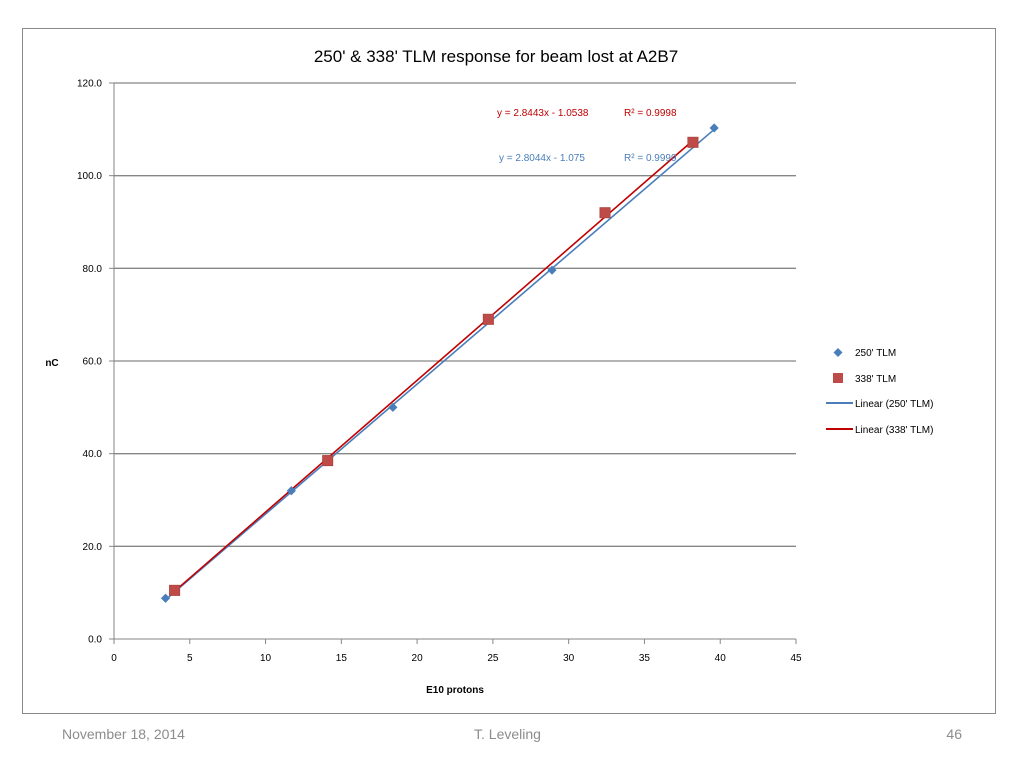  What do you see at coordinates (190, 658) in the screenshot?
I see `x-tick-label: 5` at bounding box center [190, 658].